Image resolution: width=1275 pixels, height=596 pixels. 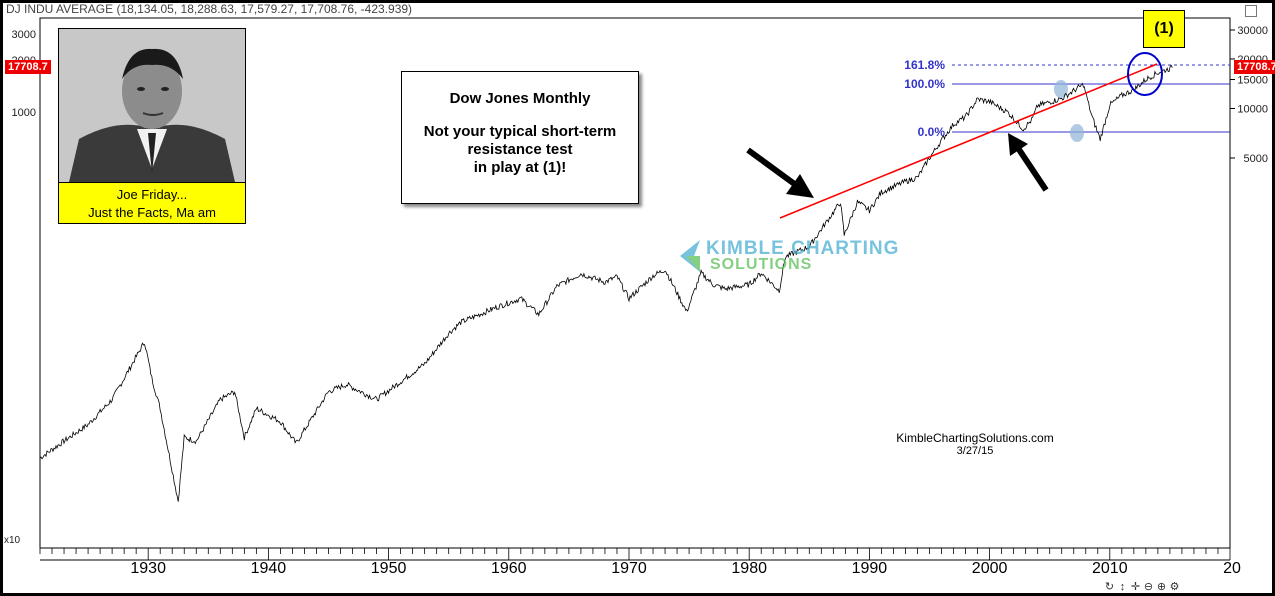 What do you see at coordinates (520, 98) in the screenshot?
I see `callout-title: Dow Jones Monthly` at bounding box center [520, 98].